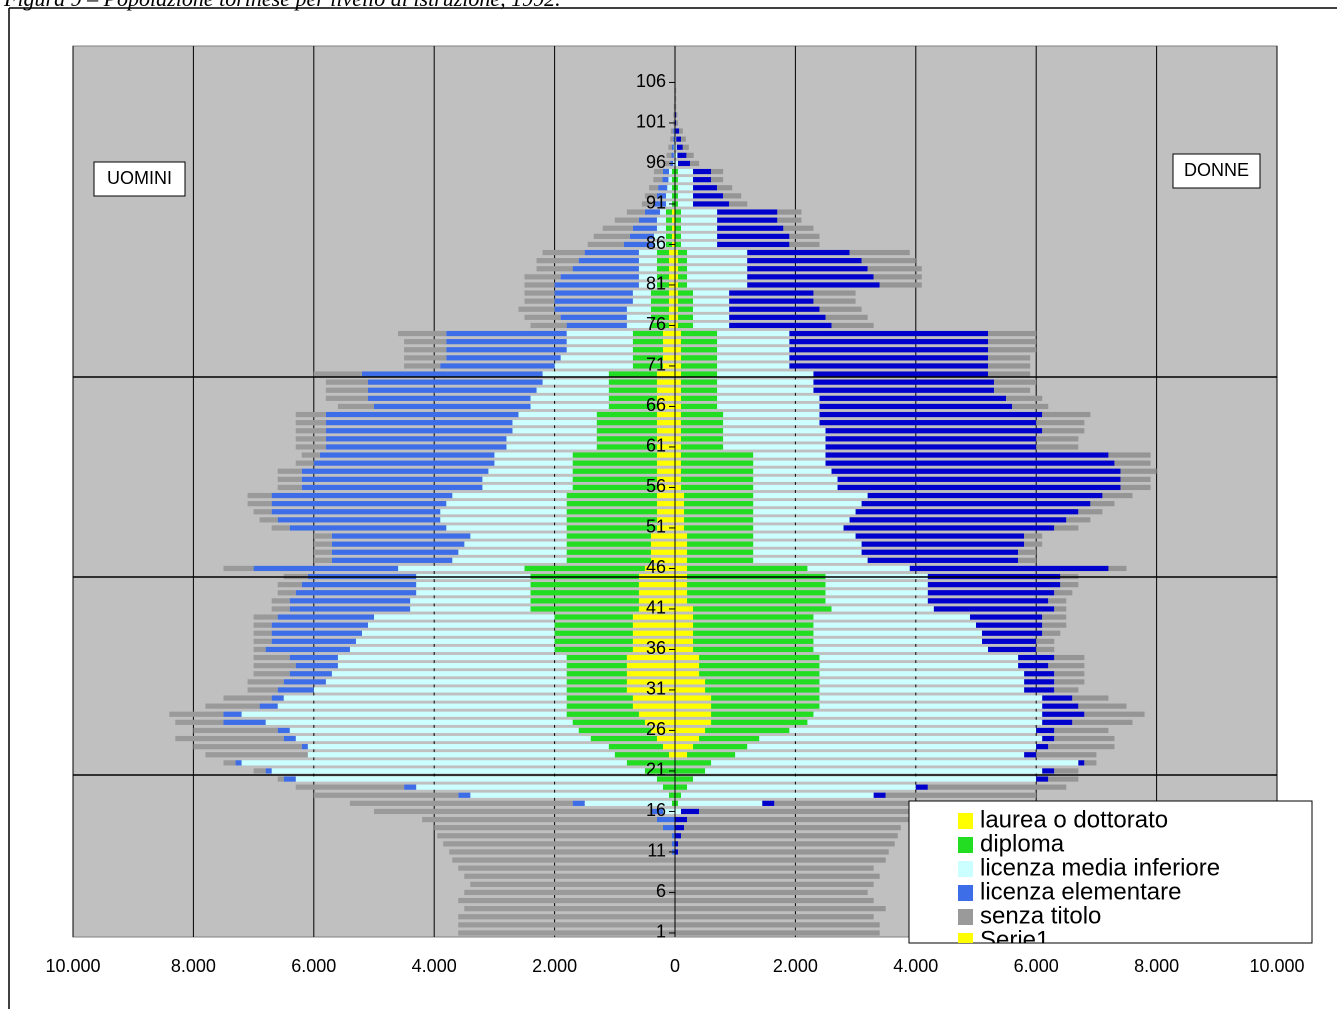  What do you see at coordinates (1040, 915) in the screenshot?
I see `legend-label: senza titolo` at bounding box center [1040, 915].